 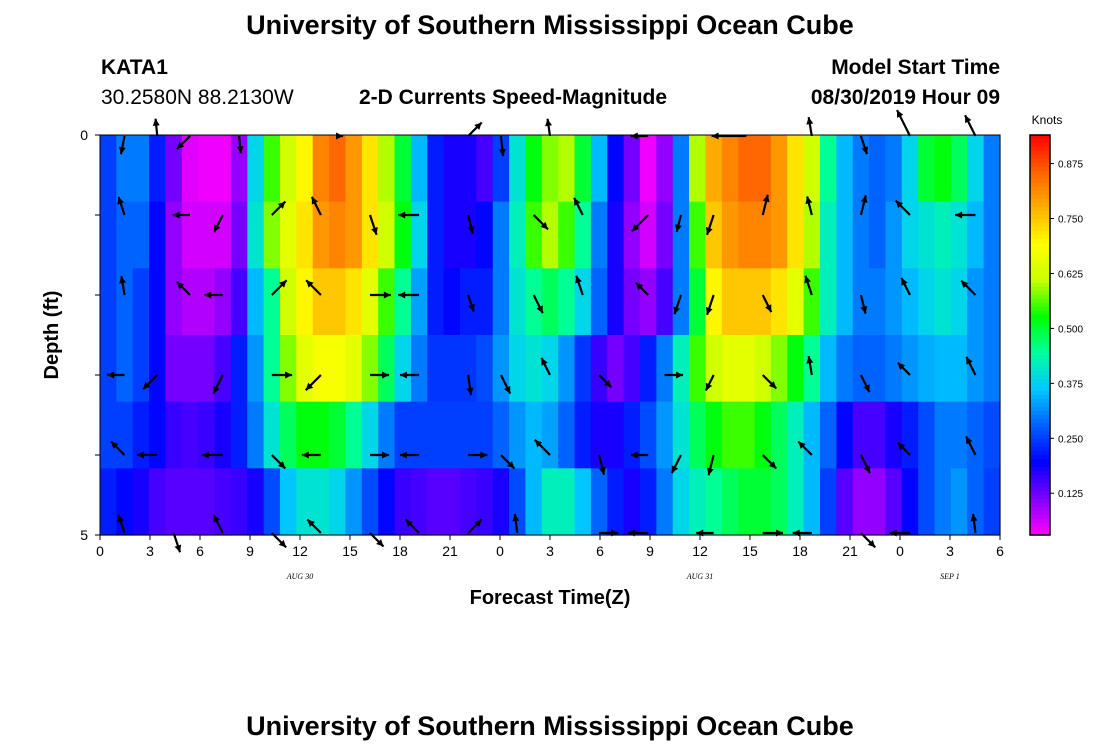 I want to click on y-tick-label: 0, so click(x=84, y=135).